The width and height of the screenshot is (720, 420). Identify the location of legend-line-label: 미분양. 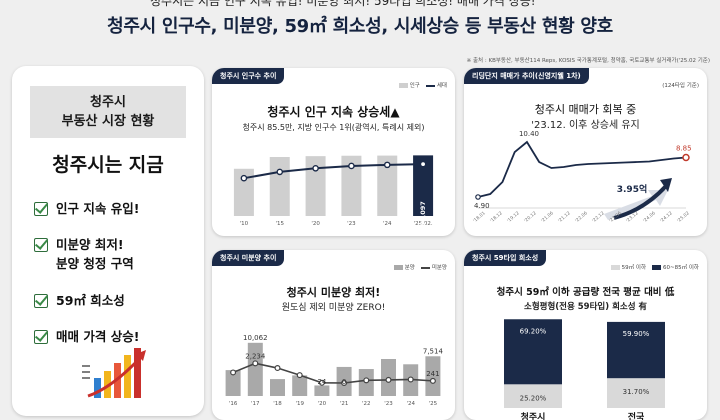
(439, 268).